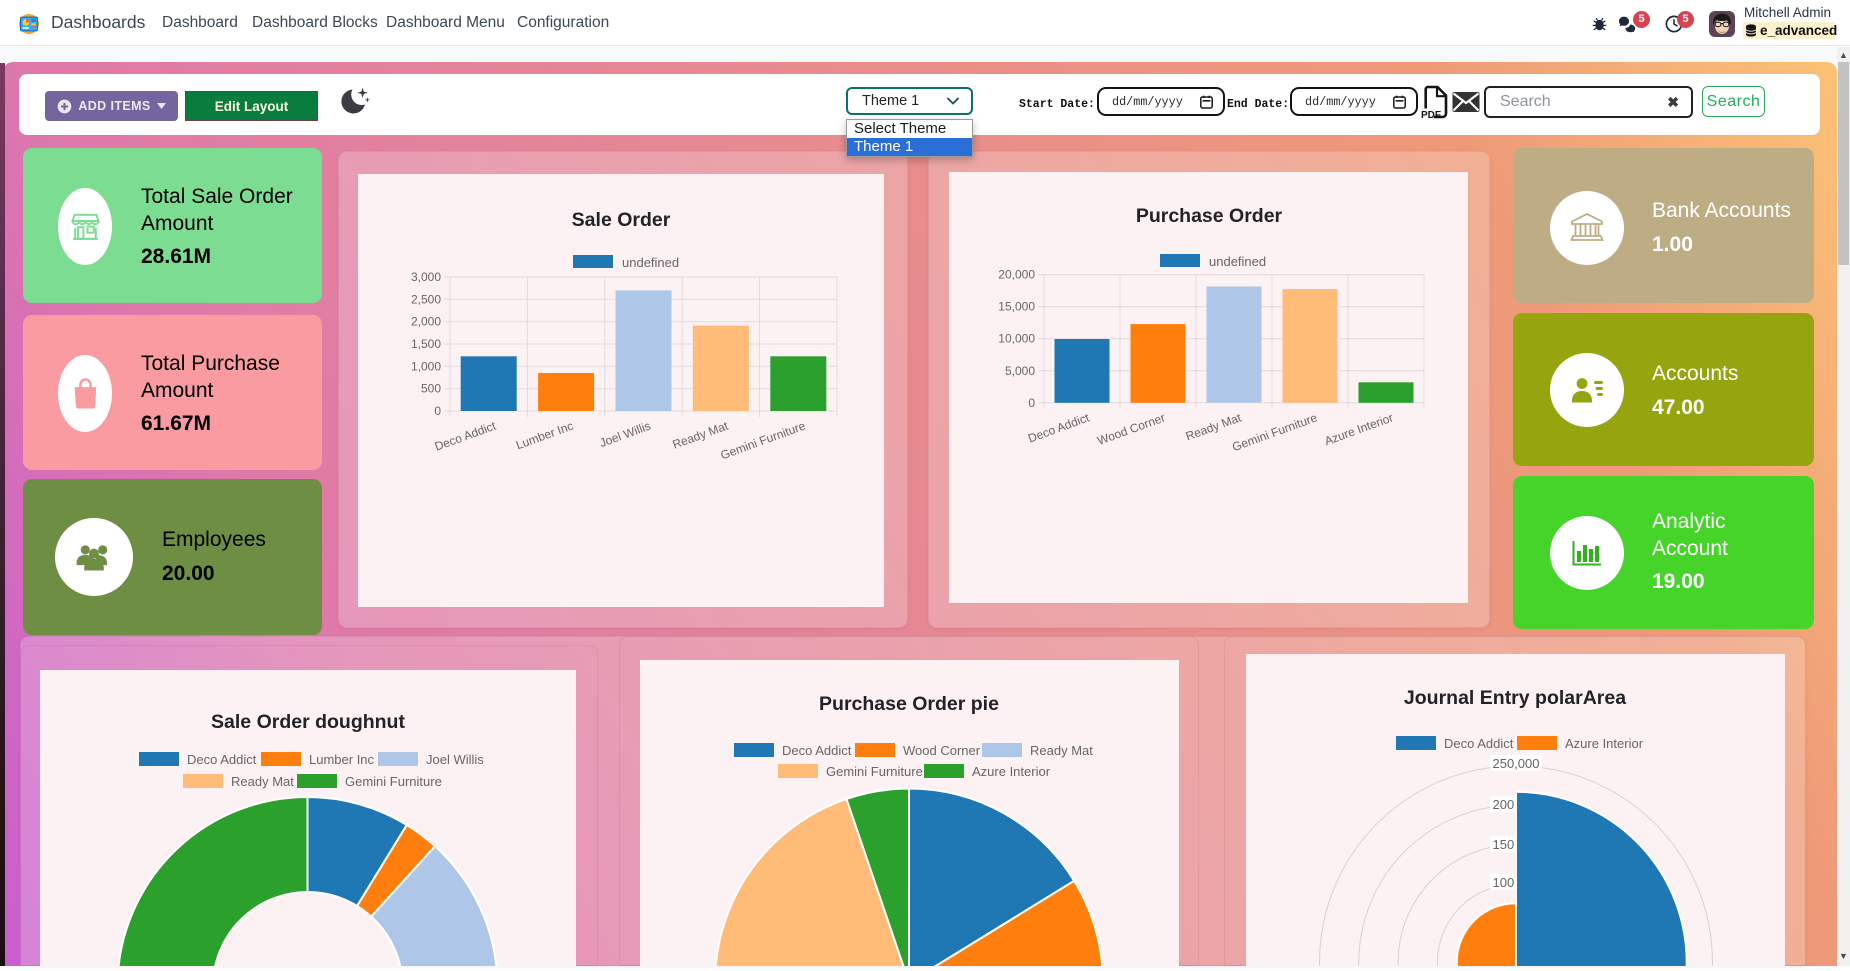 This screenshot has width=1850, height=971. Describe the element at coordinates (1209, 216) in the screenshot. I see `svg-text: Purchase Order` at that location.